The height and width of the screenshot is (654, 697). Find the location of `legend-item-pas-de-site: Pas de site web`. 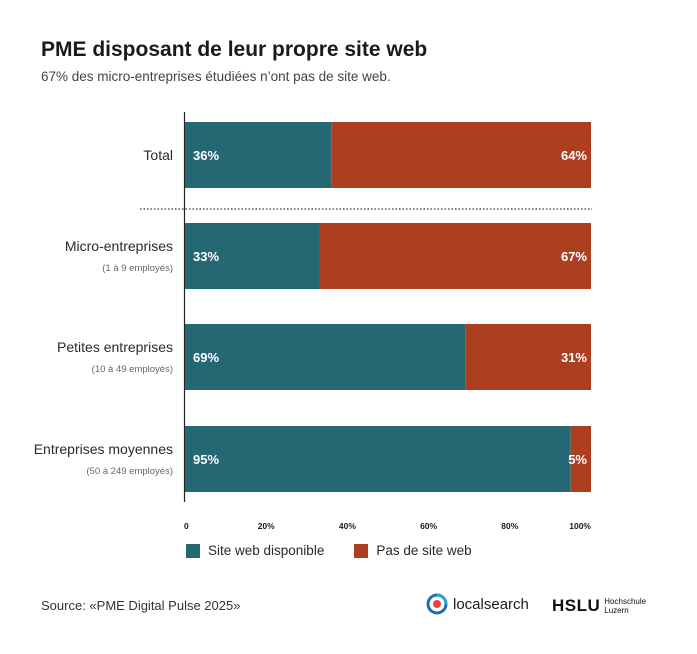

legend-item-pas-de-site: Pas de site web is located at coordinates (413, 550).